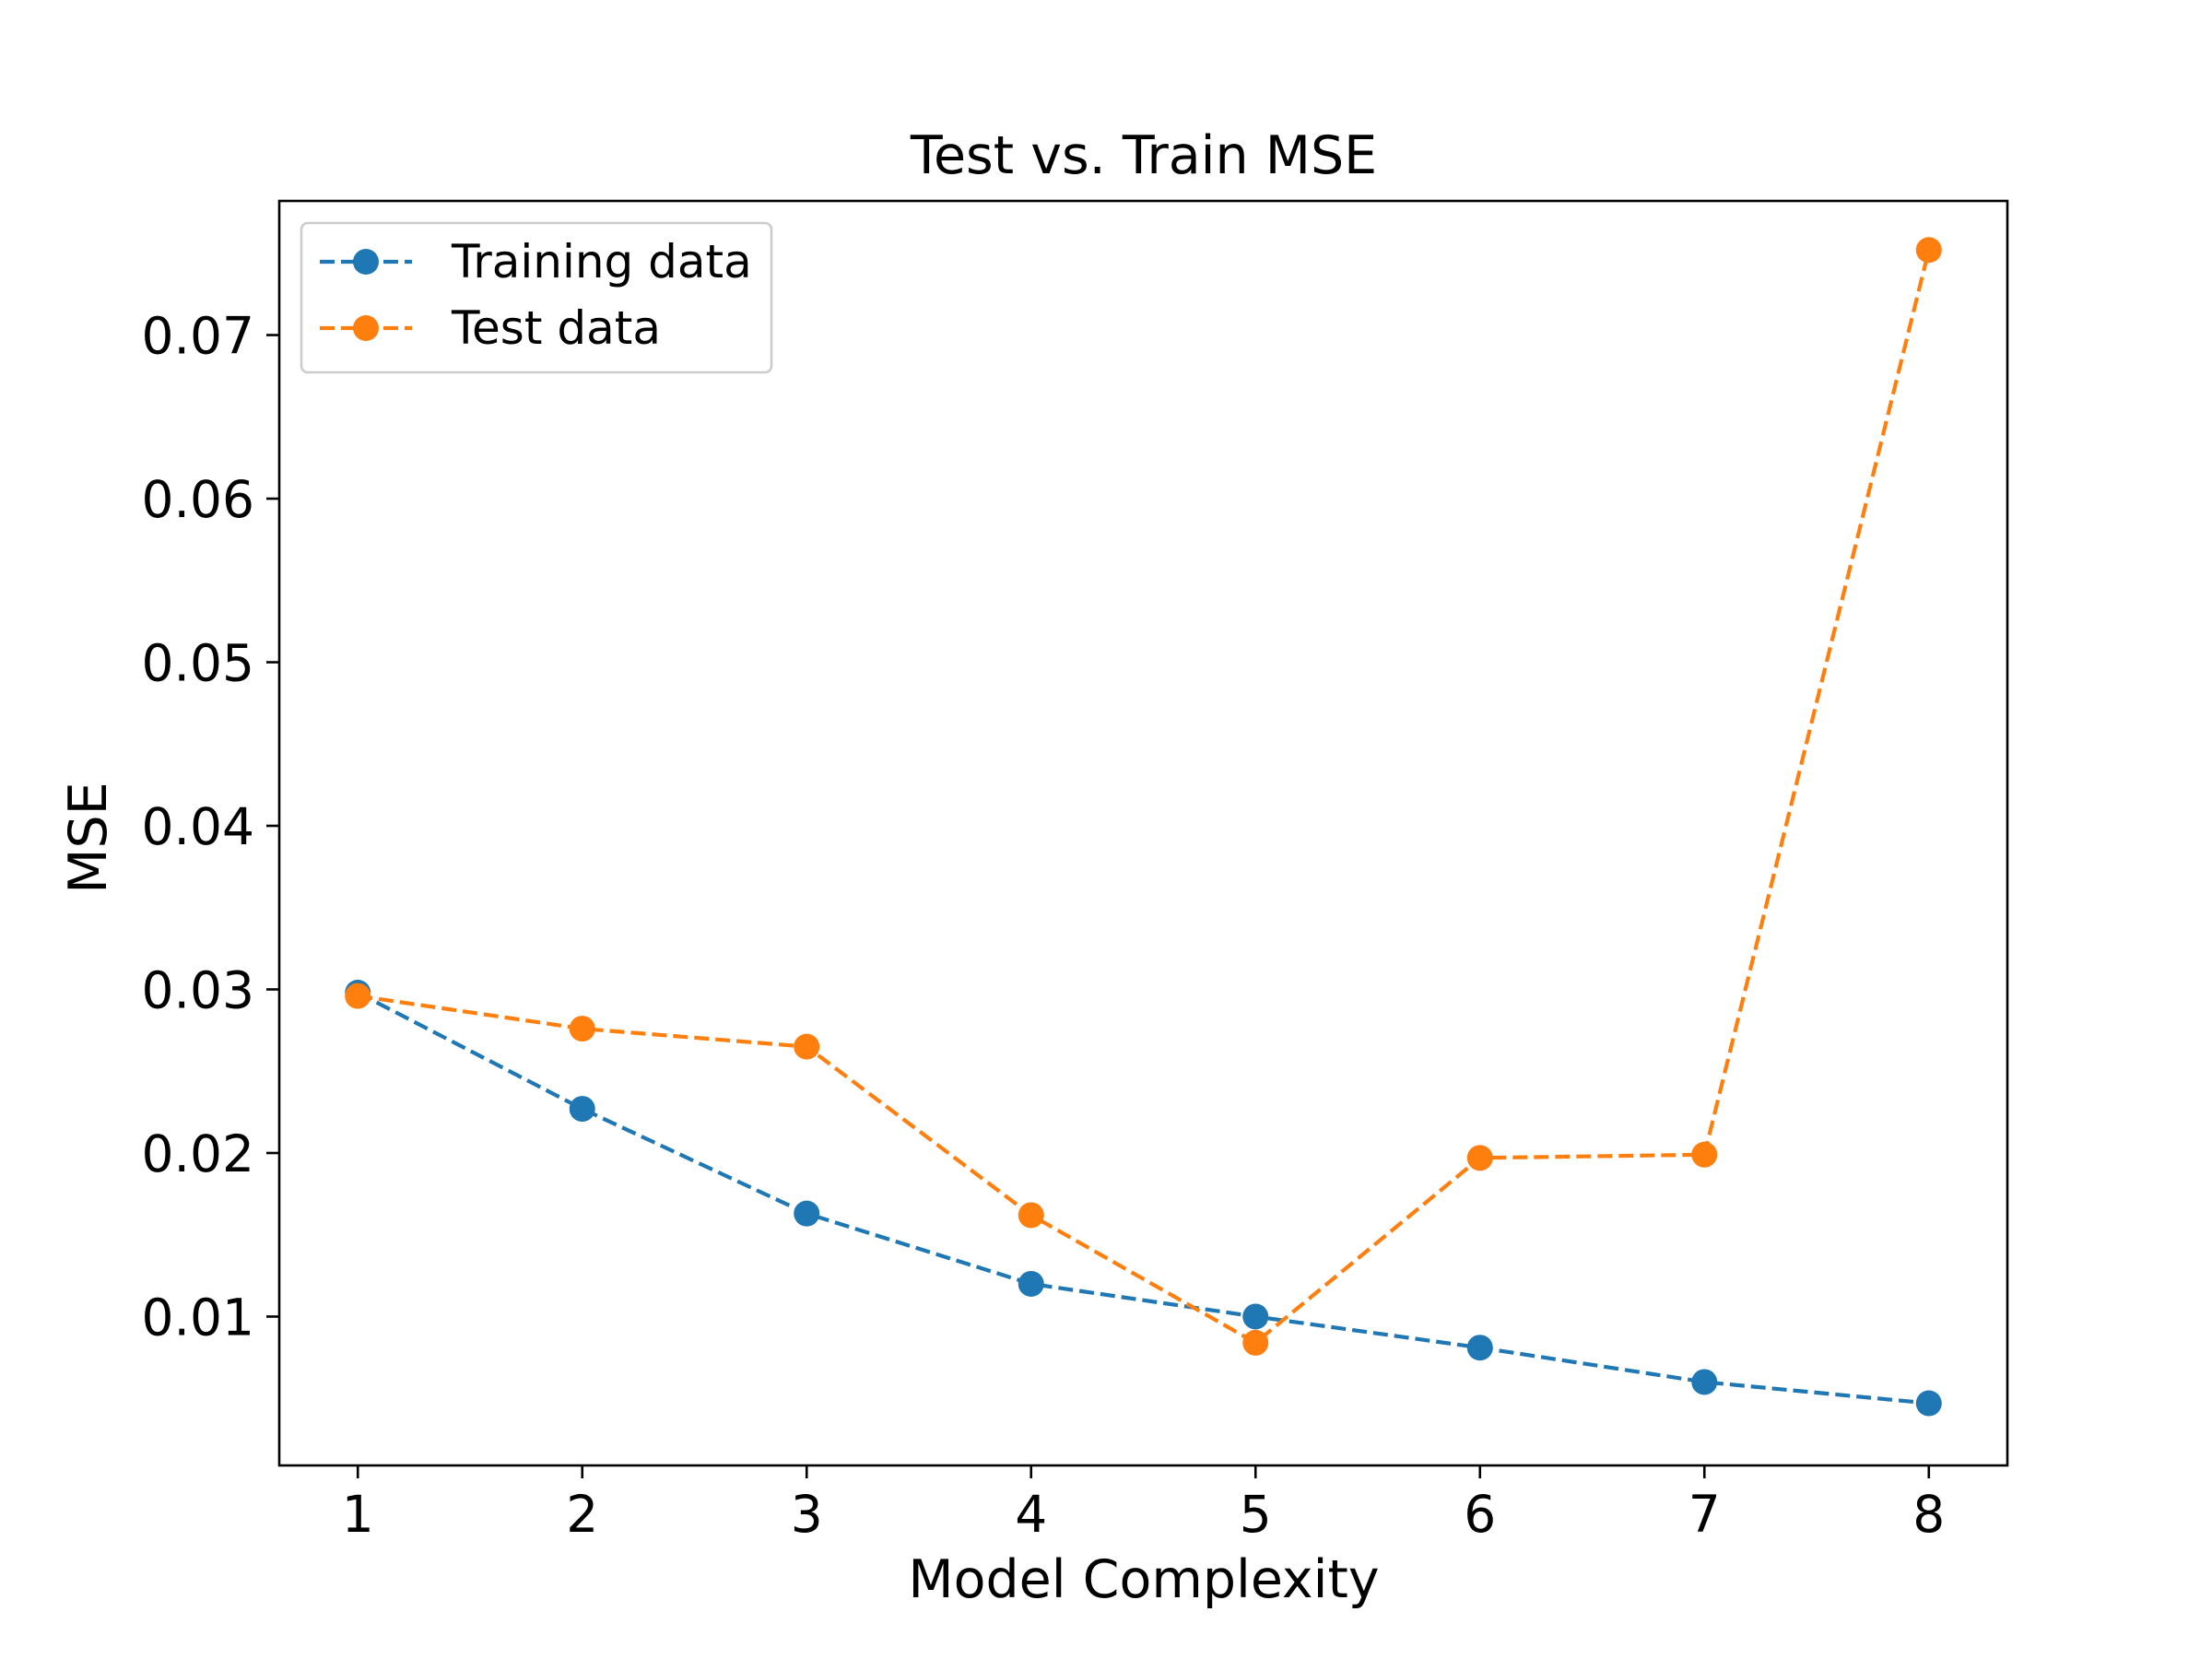 This screenshot has width=2212, height=1659. What do you see at coordinates (198, 499) in the screenshot?
I see `y-tick-label: 0.06` at bounding box center [198, 499].